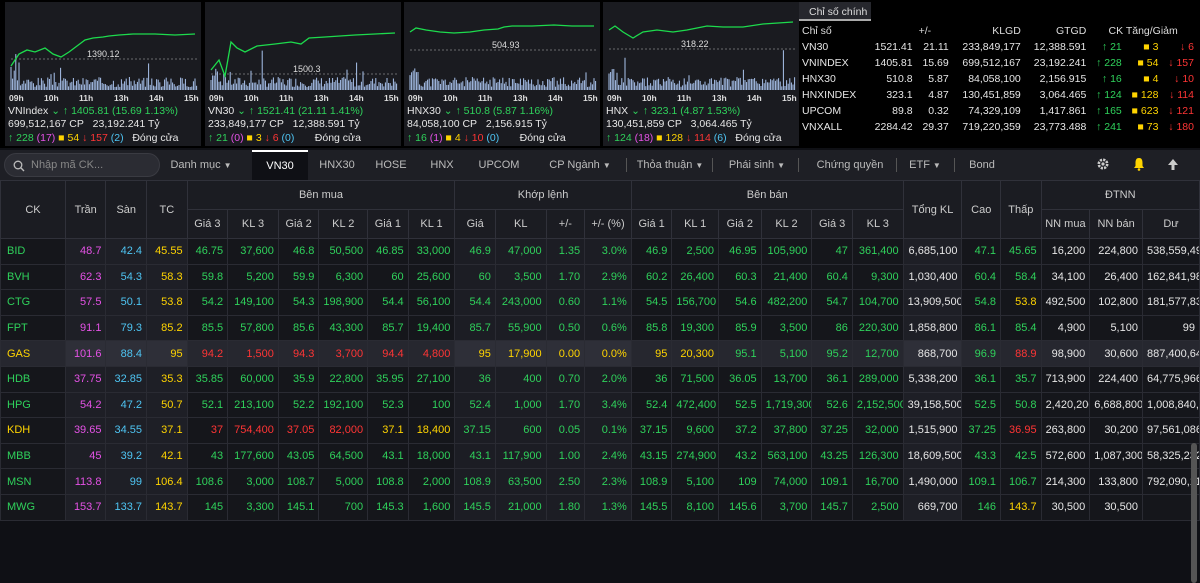 This screenshot has width=1200, height=583. What do you see at coordinates (670, 165) in the screenshot?
I see `tab-put-through: Thỏa thuận ▼` at bounding box center [670, 165].